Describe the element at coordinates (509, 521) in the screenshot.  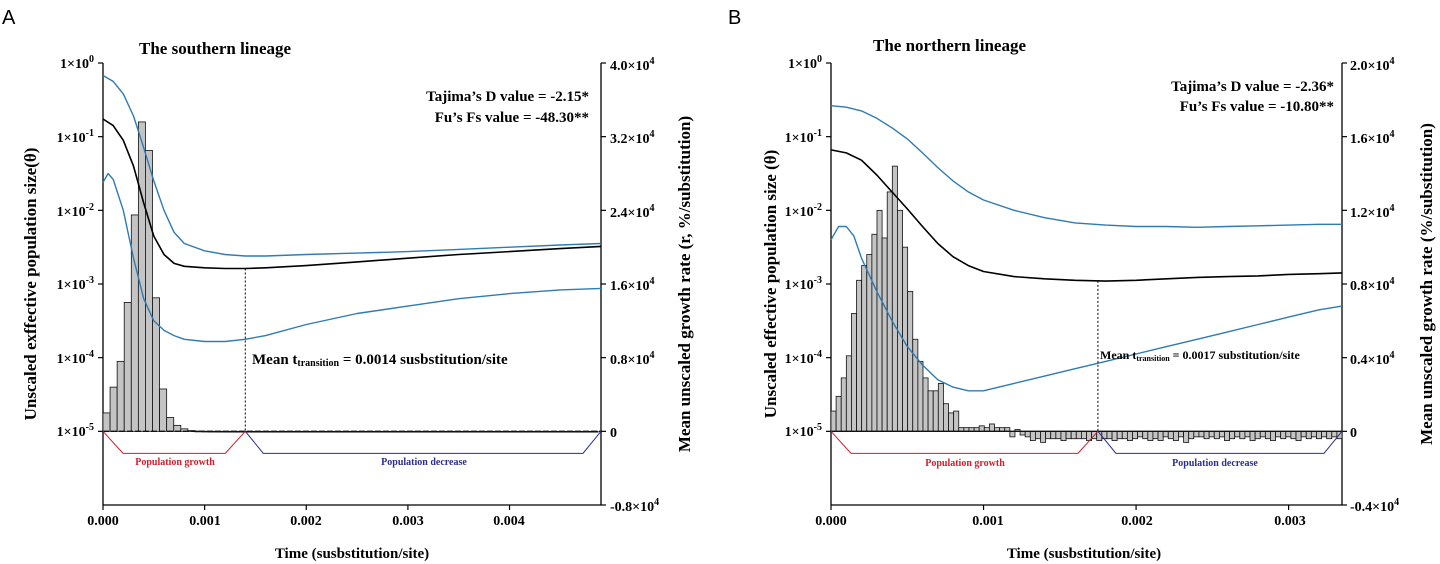
I see `x-tick-label: 0.004` at that location.